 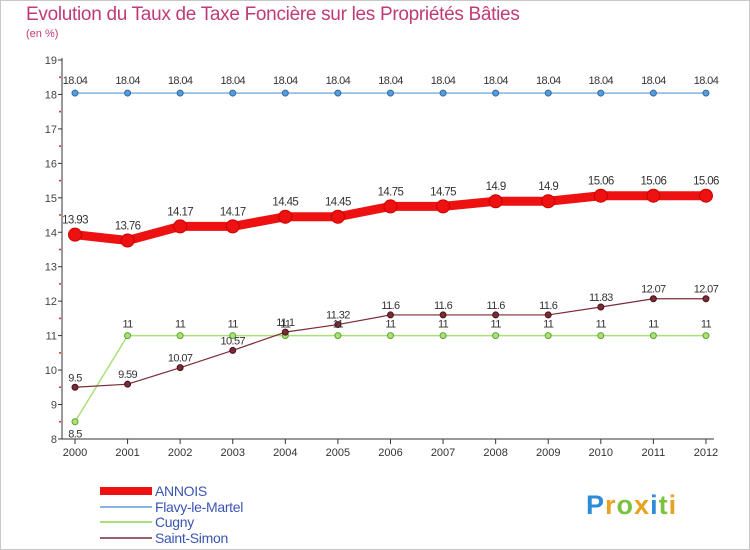 What do you see at coordinates (601, 298) in the screenshot?
I see `data-label-saint-simon: 11.83` at bounding box center [601, 298].